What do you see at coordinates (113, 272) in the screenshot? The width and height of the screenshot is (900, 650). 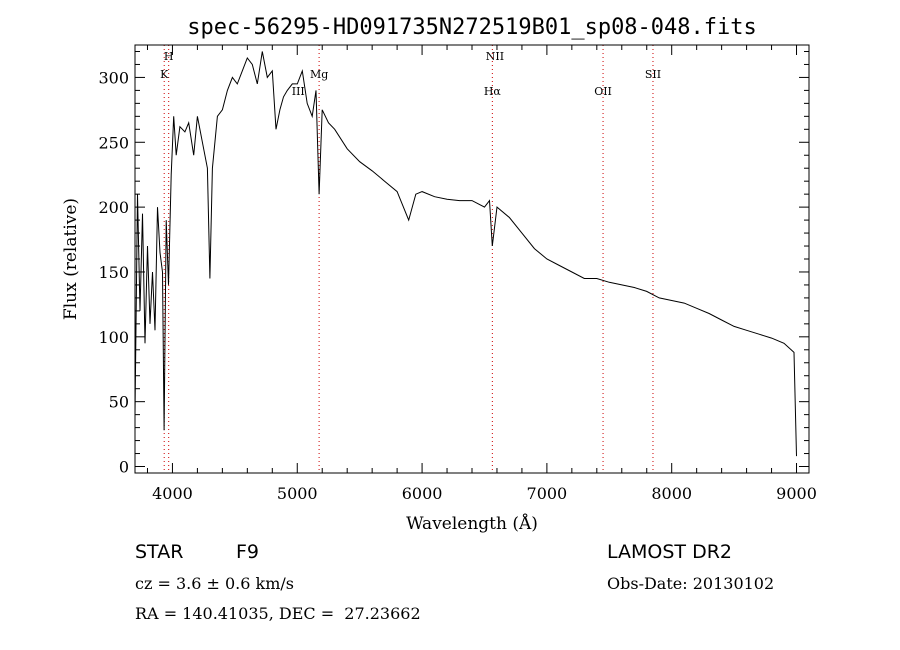 I see `y-tick-label: 150` at bounding box center [113, 272].